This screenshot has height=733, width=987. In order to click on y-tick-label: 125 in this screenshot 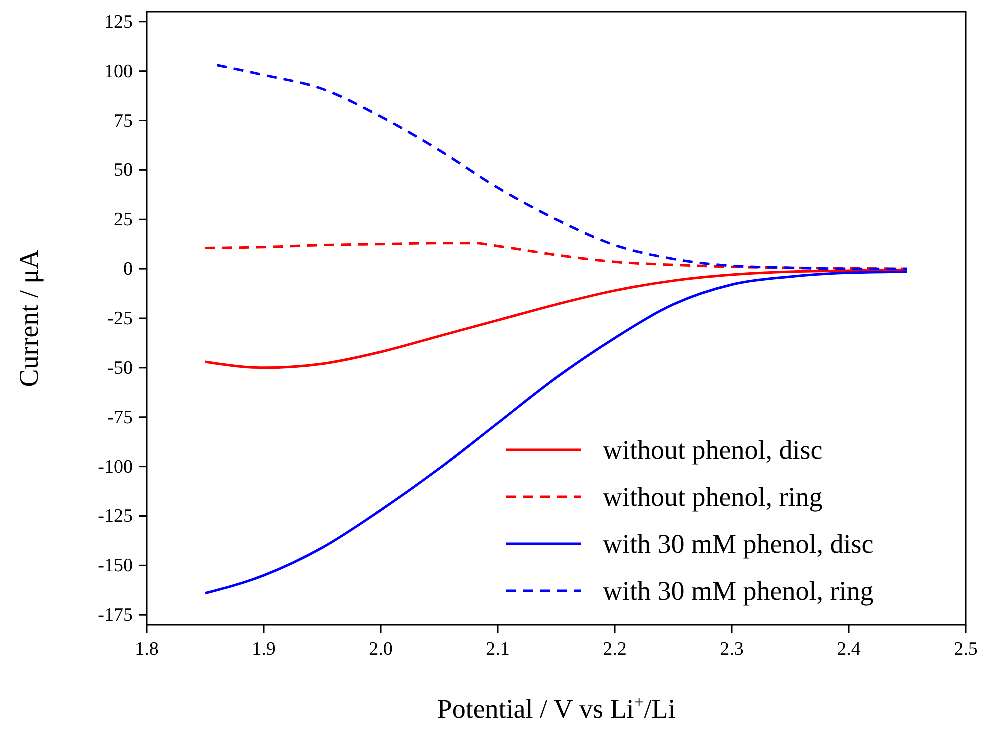, I will do `click(118, 22)`.